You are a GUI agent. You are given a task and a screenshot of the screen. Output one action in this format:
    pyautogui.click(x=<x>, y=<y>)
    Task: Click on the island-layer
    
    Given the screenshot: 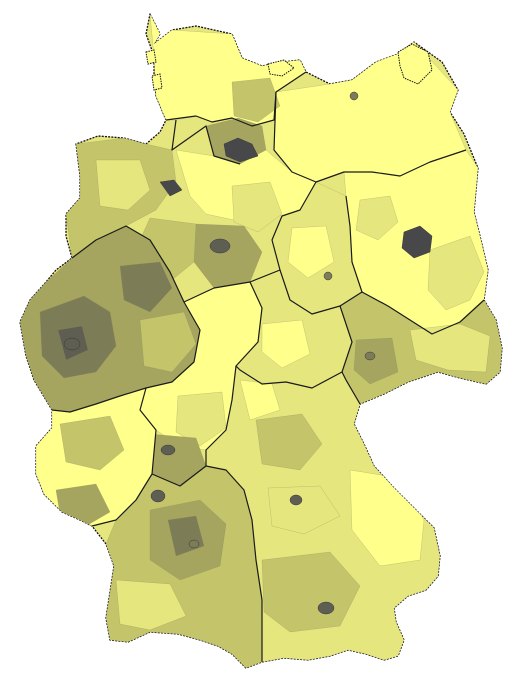 What is the action you would take?
    pyautogui.click(x=289, y=67)
    